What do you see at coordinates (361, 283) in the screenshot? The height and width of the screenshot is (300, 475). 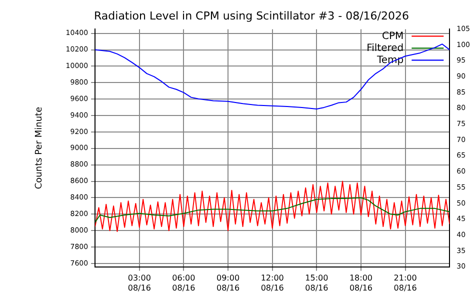 I see `x-tick-label: 18:00 08/16` at bounding box center [361, 283].